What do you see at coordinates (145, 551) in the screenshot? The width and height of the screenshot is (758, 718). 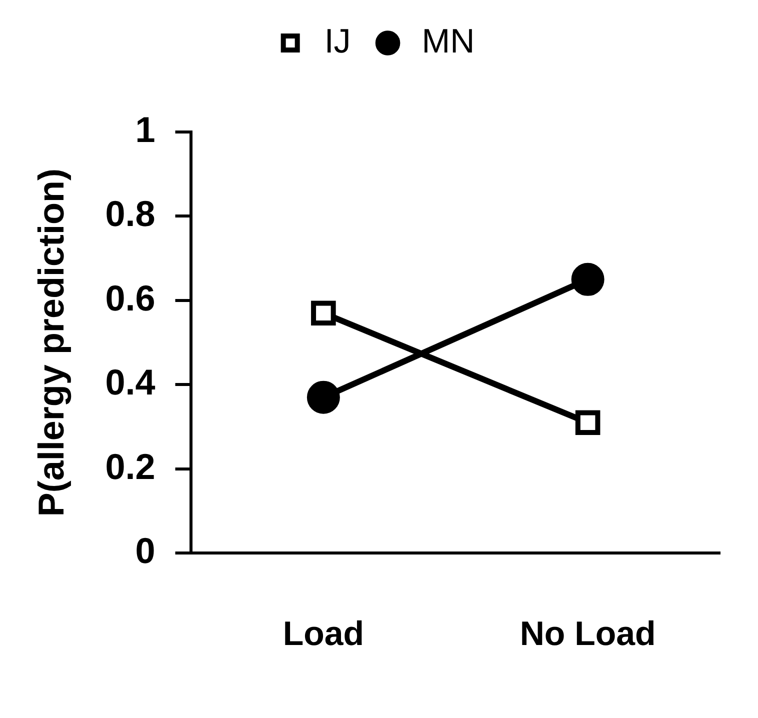 I see `y-tick-label: 0` at bounding box center [145, 551].